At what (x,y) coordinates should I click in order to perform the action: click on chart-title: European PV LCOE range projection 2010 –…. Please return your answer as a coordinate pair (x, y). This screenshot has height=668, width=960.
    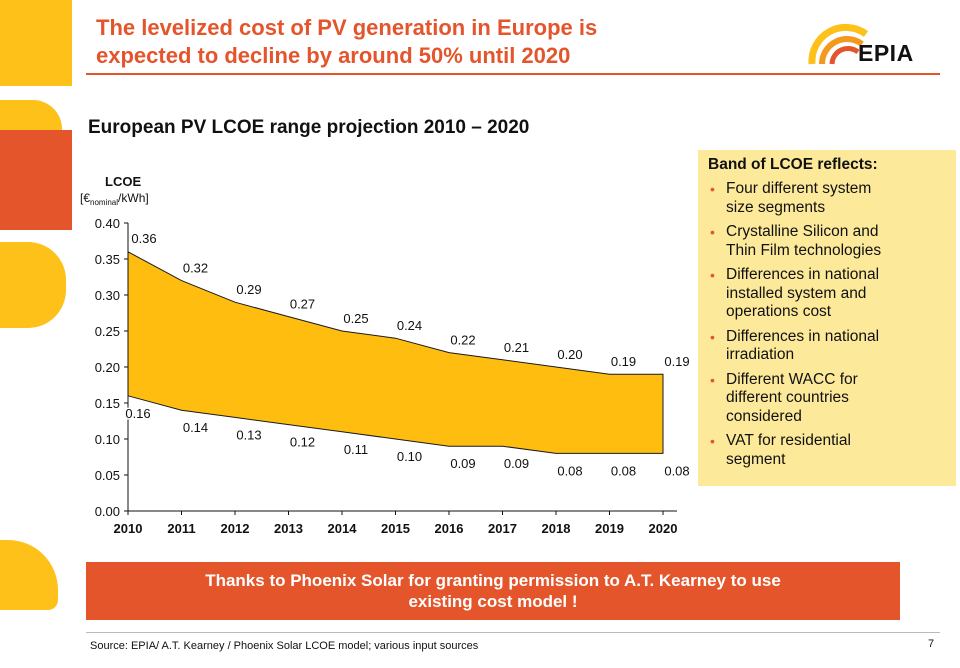
    Looking at the image, I should click on (309, 127).